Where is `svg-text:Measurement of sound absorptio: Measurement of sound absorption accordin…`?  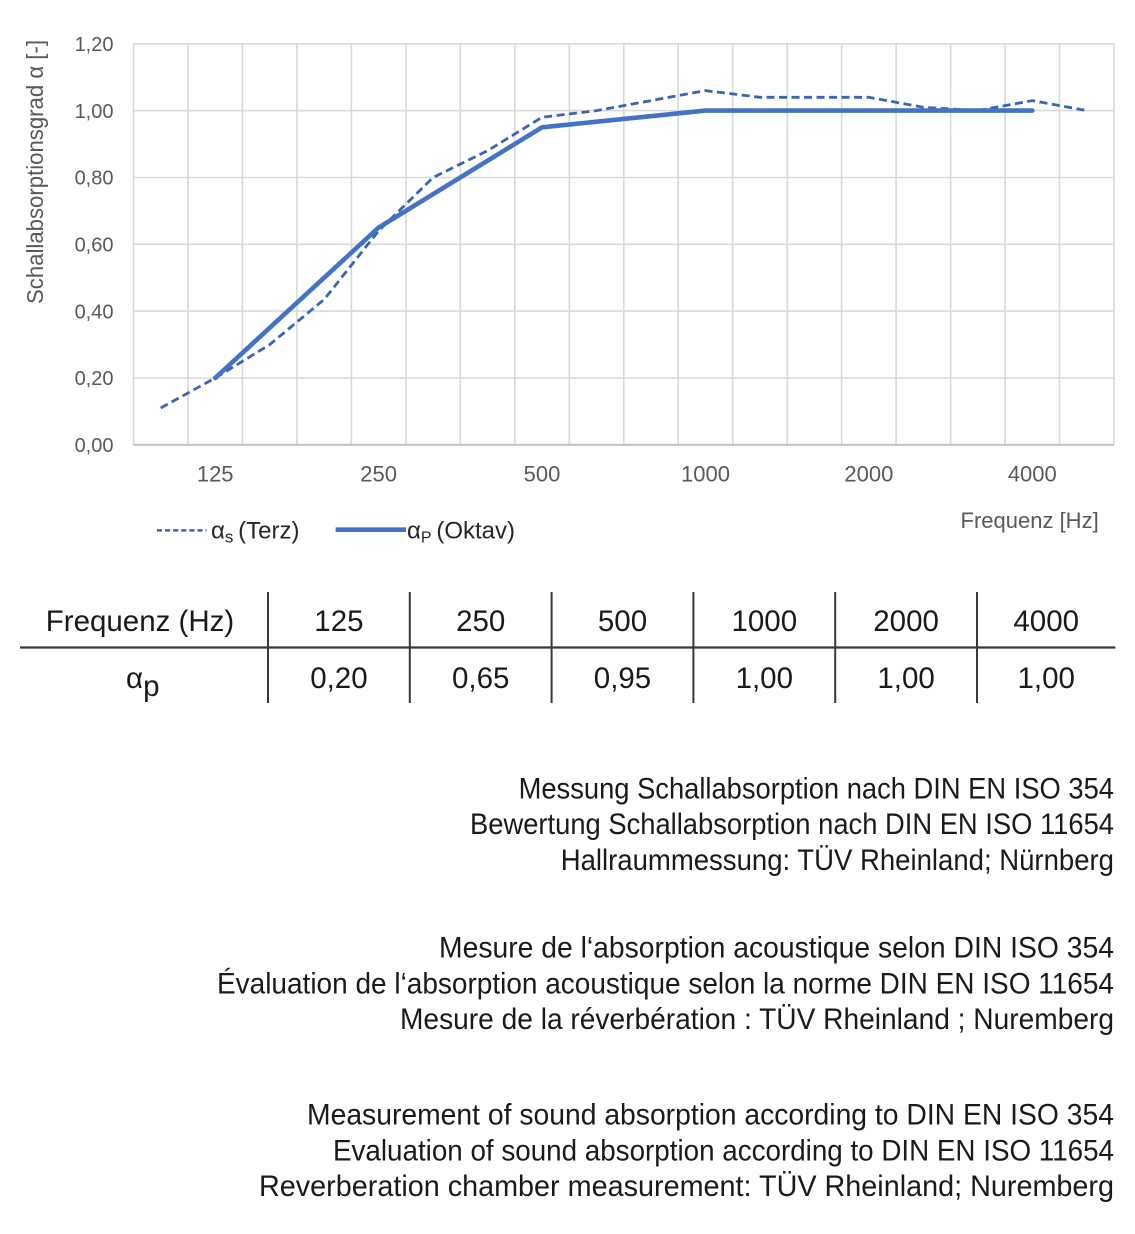 svg-text:Measurement of sound absorptio: Measurement of sound absorption accordin… is located at coordinates (710, 1115).